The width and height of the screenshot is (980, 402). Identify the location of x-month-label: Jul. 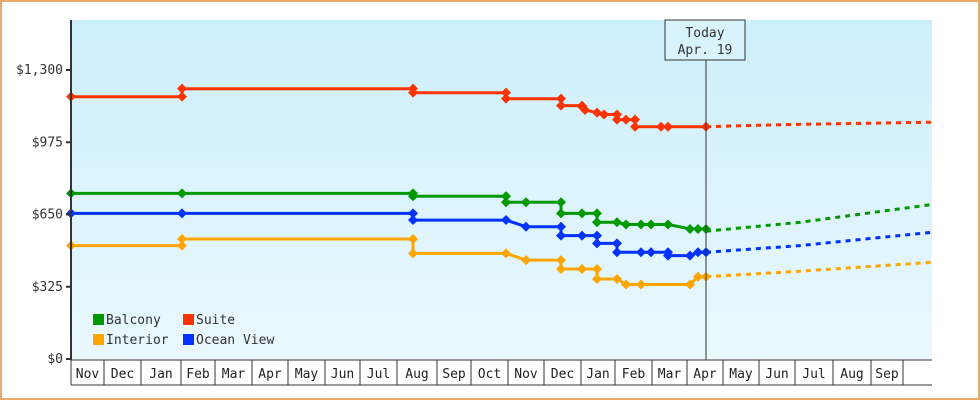
(378, 374).